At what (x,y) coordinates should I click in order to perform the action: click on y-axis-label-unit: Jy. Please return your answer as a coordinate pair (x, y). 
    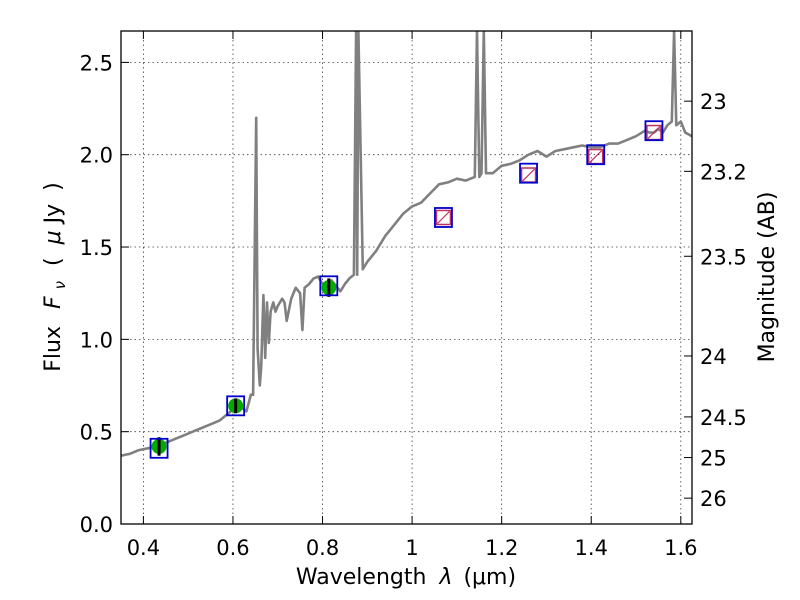
    Looking at the image, I should click on (53, 215).